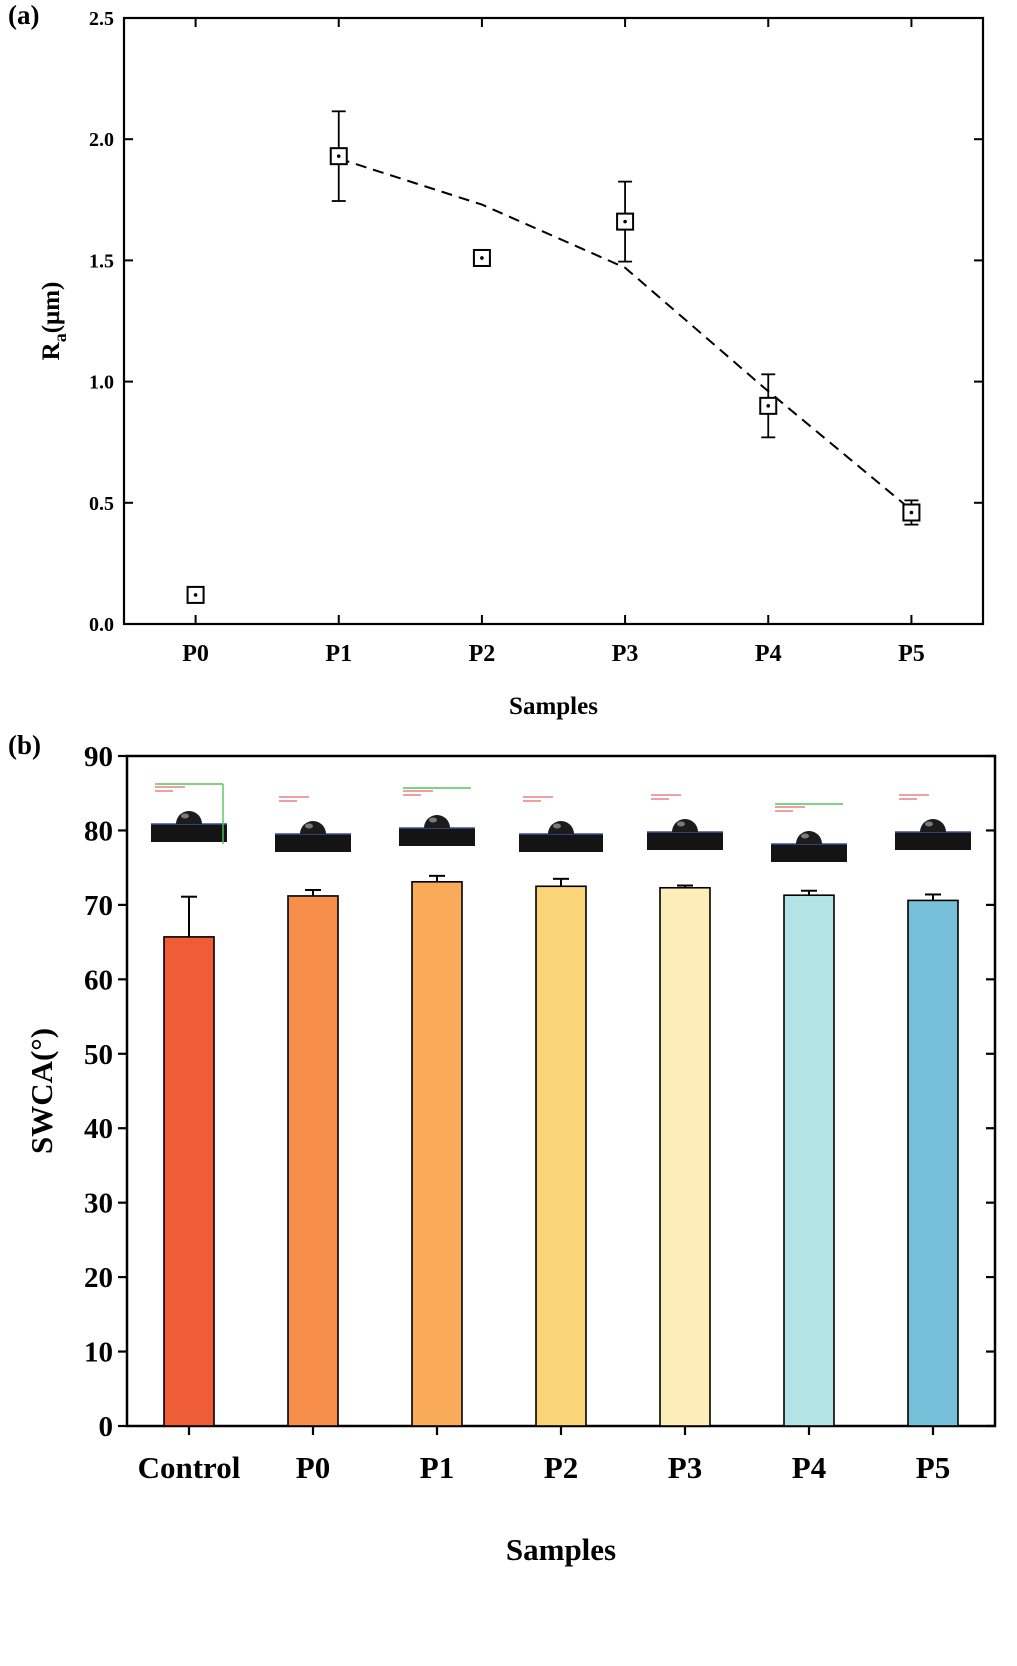 The height and width of the screenshot is (1666, 1017). I want to click on y-axis-title-main: R, so click(51, 350).